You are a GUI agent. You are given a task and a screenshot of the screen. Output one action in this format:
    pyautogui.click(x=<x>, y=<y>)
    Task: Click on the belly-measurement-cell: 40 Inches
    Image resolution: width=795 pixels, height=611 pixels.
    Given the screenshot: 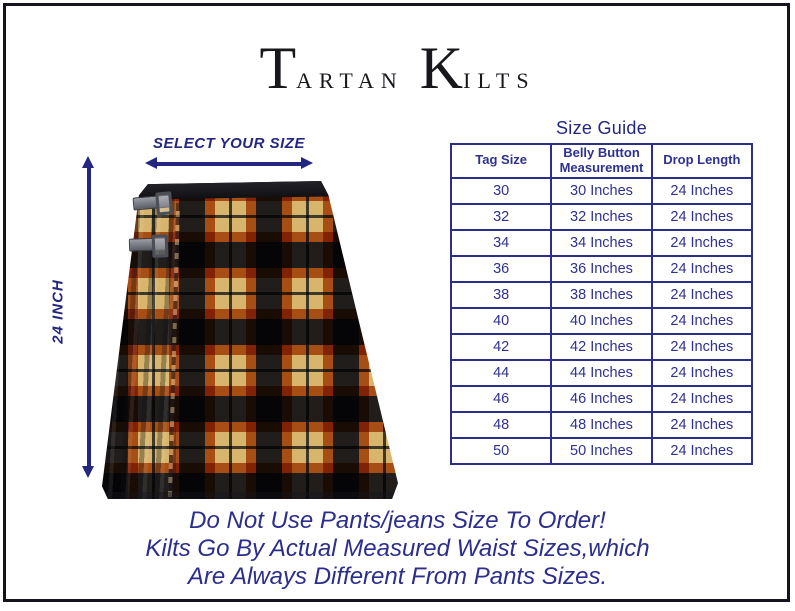 What is the action you would take?
    pyautogui.click(x=601, y=320)
    